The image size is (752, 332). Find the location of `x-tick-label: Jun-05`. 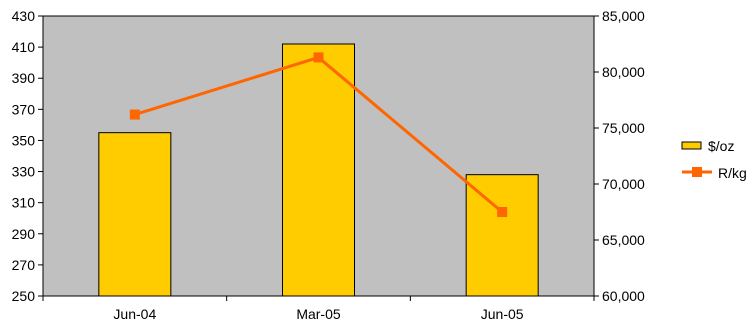

x-tick-label: Jun-05 is located at coordinates (502, 314).